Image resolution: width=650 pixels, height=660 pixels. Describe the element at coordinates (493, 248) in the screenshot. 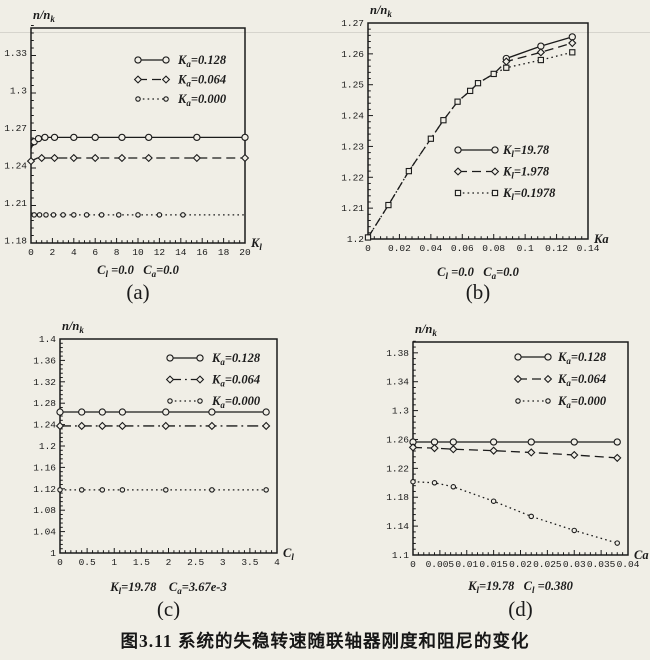

I see `x-tick-label: 0.08` at that location.